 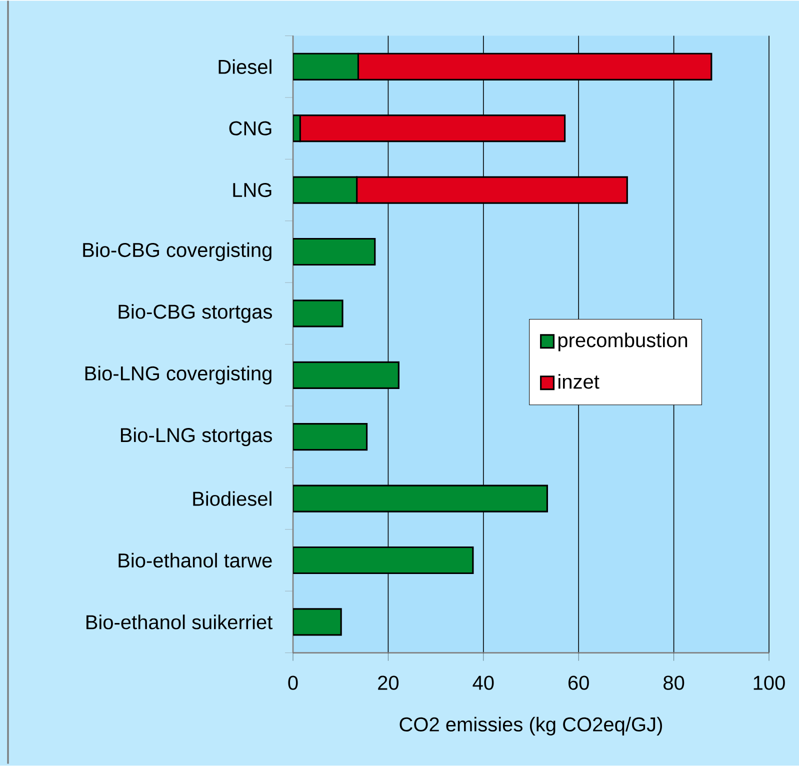 What do you see at coordinates (195, 313) in the screenshot?
I see `y-tick-label: Bio-CBG stortgas` at bounding box center [195, 313].